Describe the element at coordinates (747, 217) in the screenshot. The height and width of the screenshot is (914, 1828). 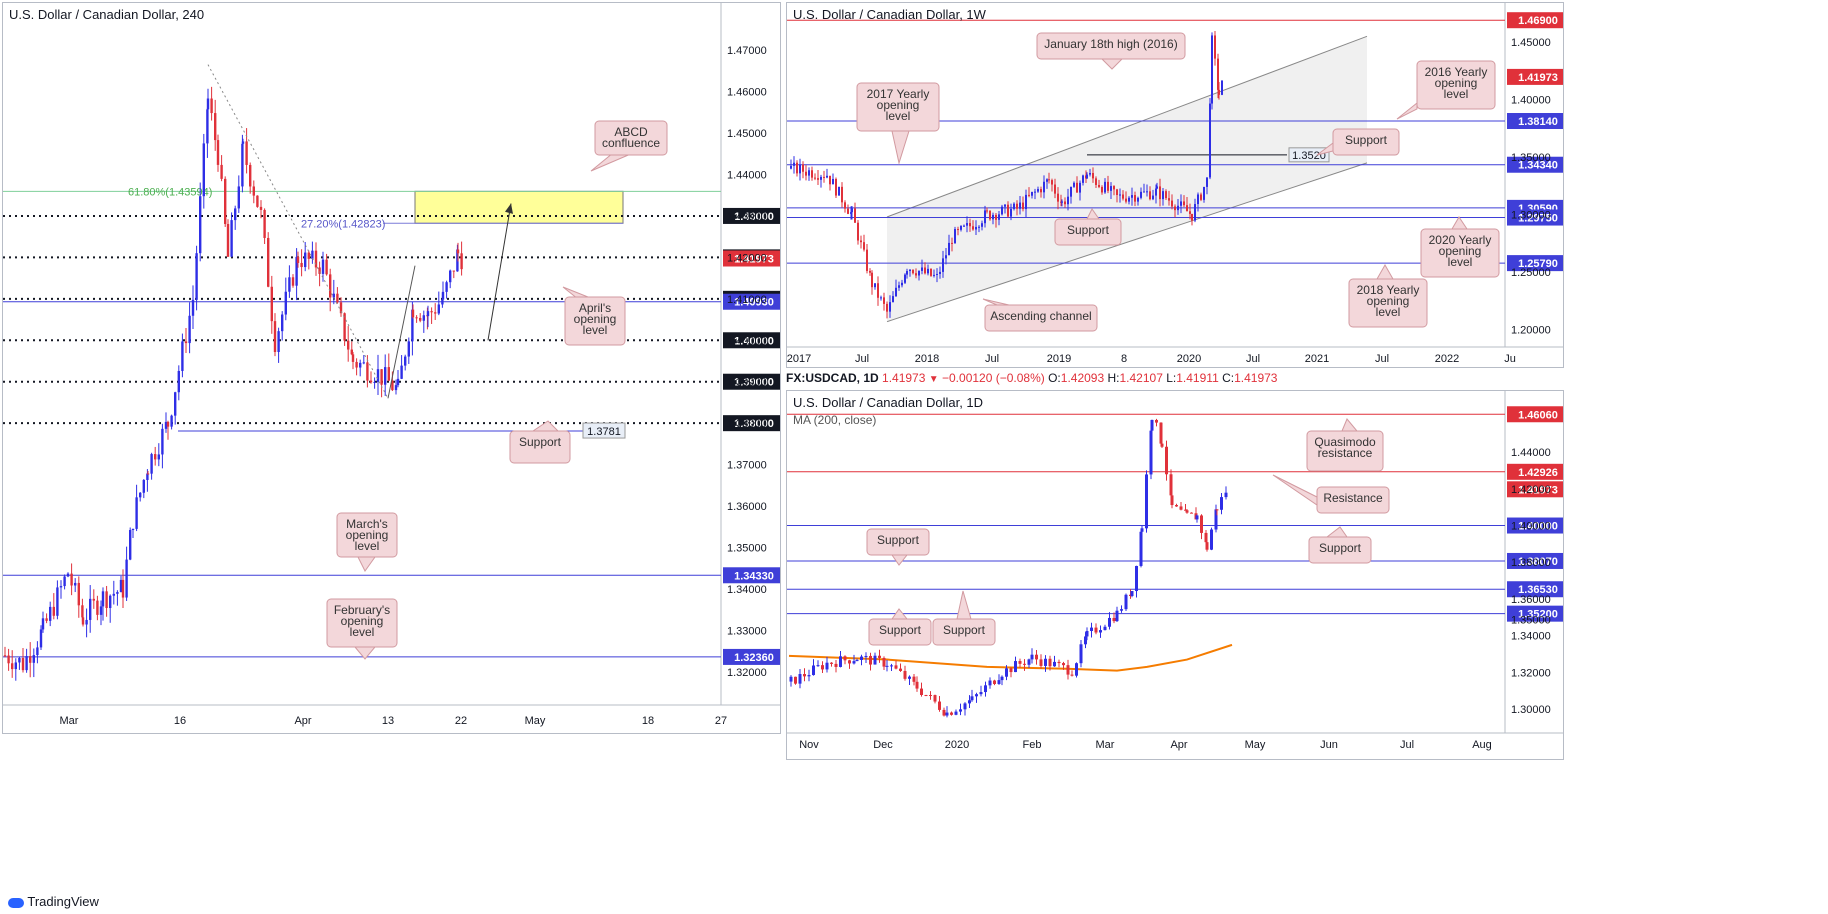
I see `h4-y-tick: 1.43000` at that location.